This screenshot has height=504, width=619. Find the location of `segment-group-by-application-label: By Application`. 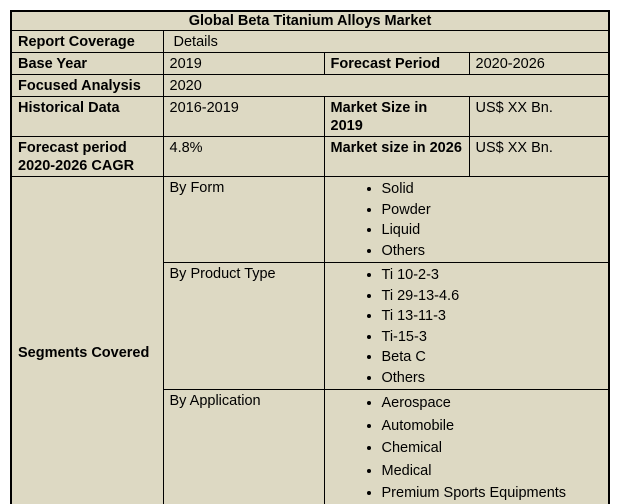

segment-group-by-application-label: By Application is located at coordinates (243, 446).